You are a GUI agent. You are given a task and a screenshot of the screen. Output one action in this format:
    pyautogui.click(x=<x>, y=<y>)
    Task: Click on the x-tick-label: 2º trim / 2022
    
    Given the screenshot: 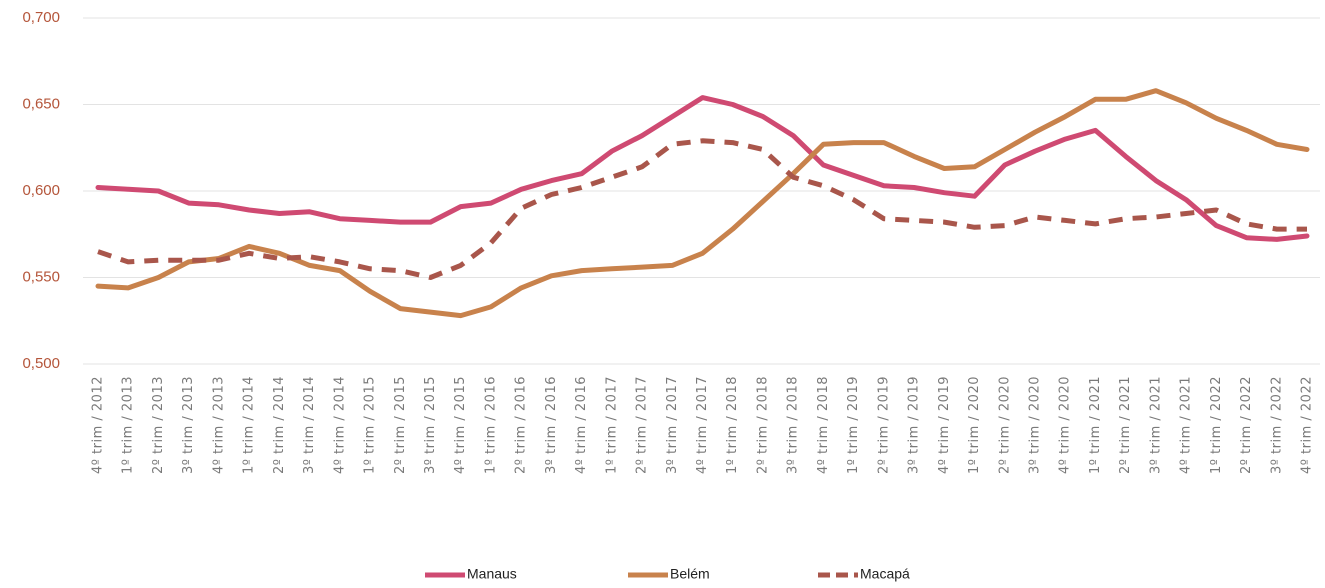 What is the action you would take?
    pyautogui.click(x=1246, y=425)
    